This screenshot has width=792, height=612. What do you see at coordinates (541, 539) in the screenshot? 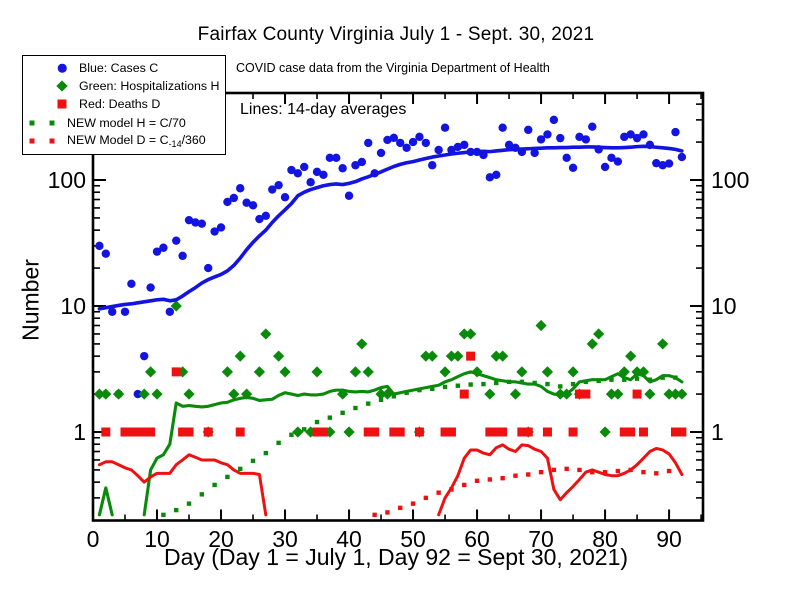
I see `x-tick-label: 70` at bounding box center [541, 539].